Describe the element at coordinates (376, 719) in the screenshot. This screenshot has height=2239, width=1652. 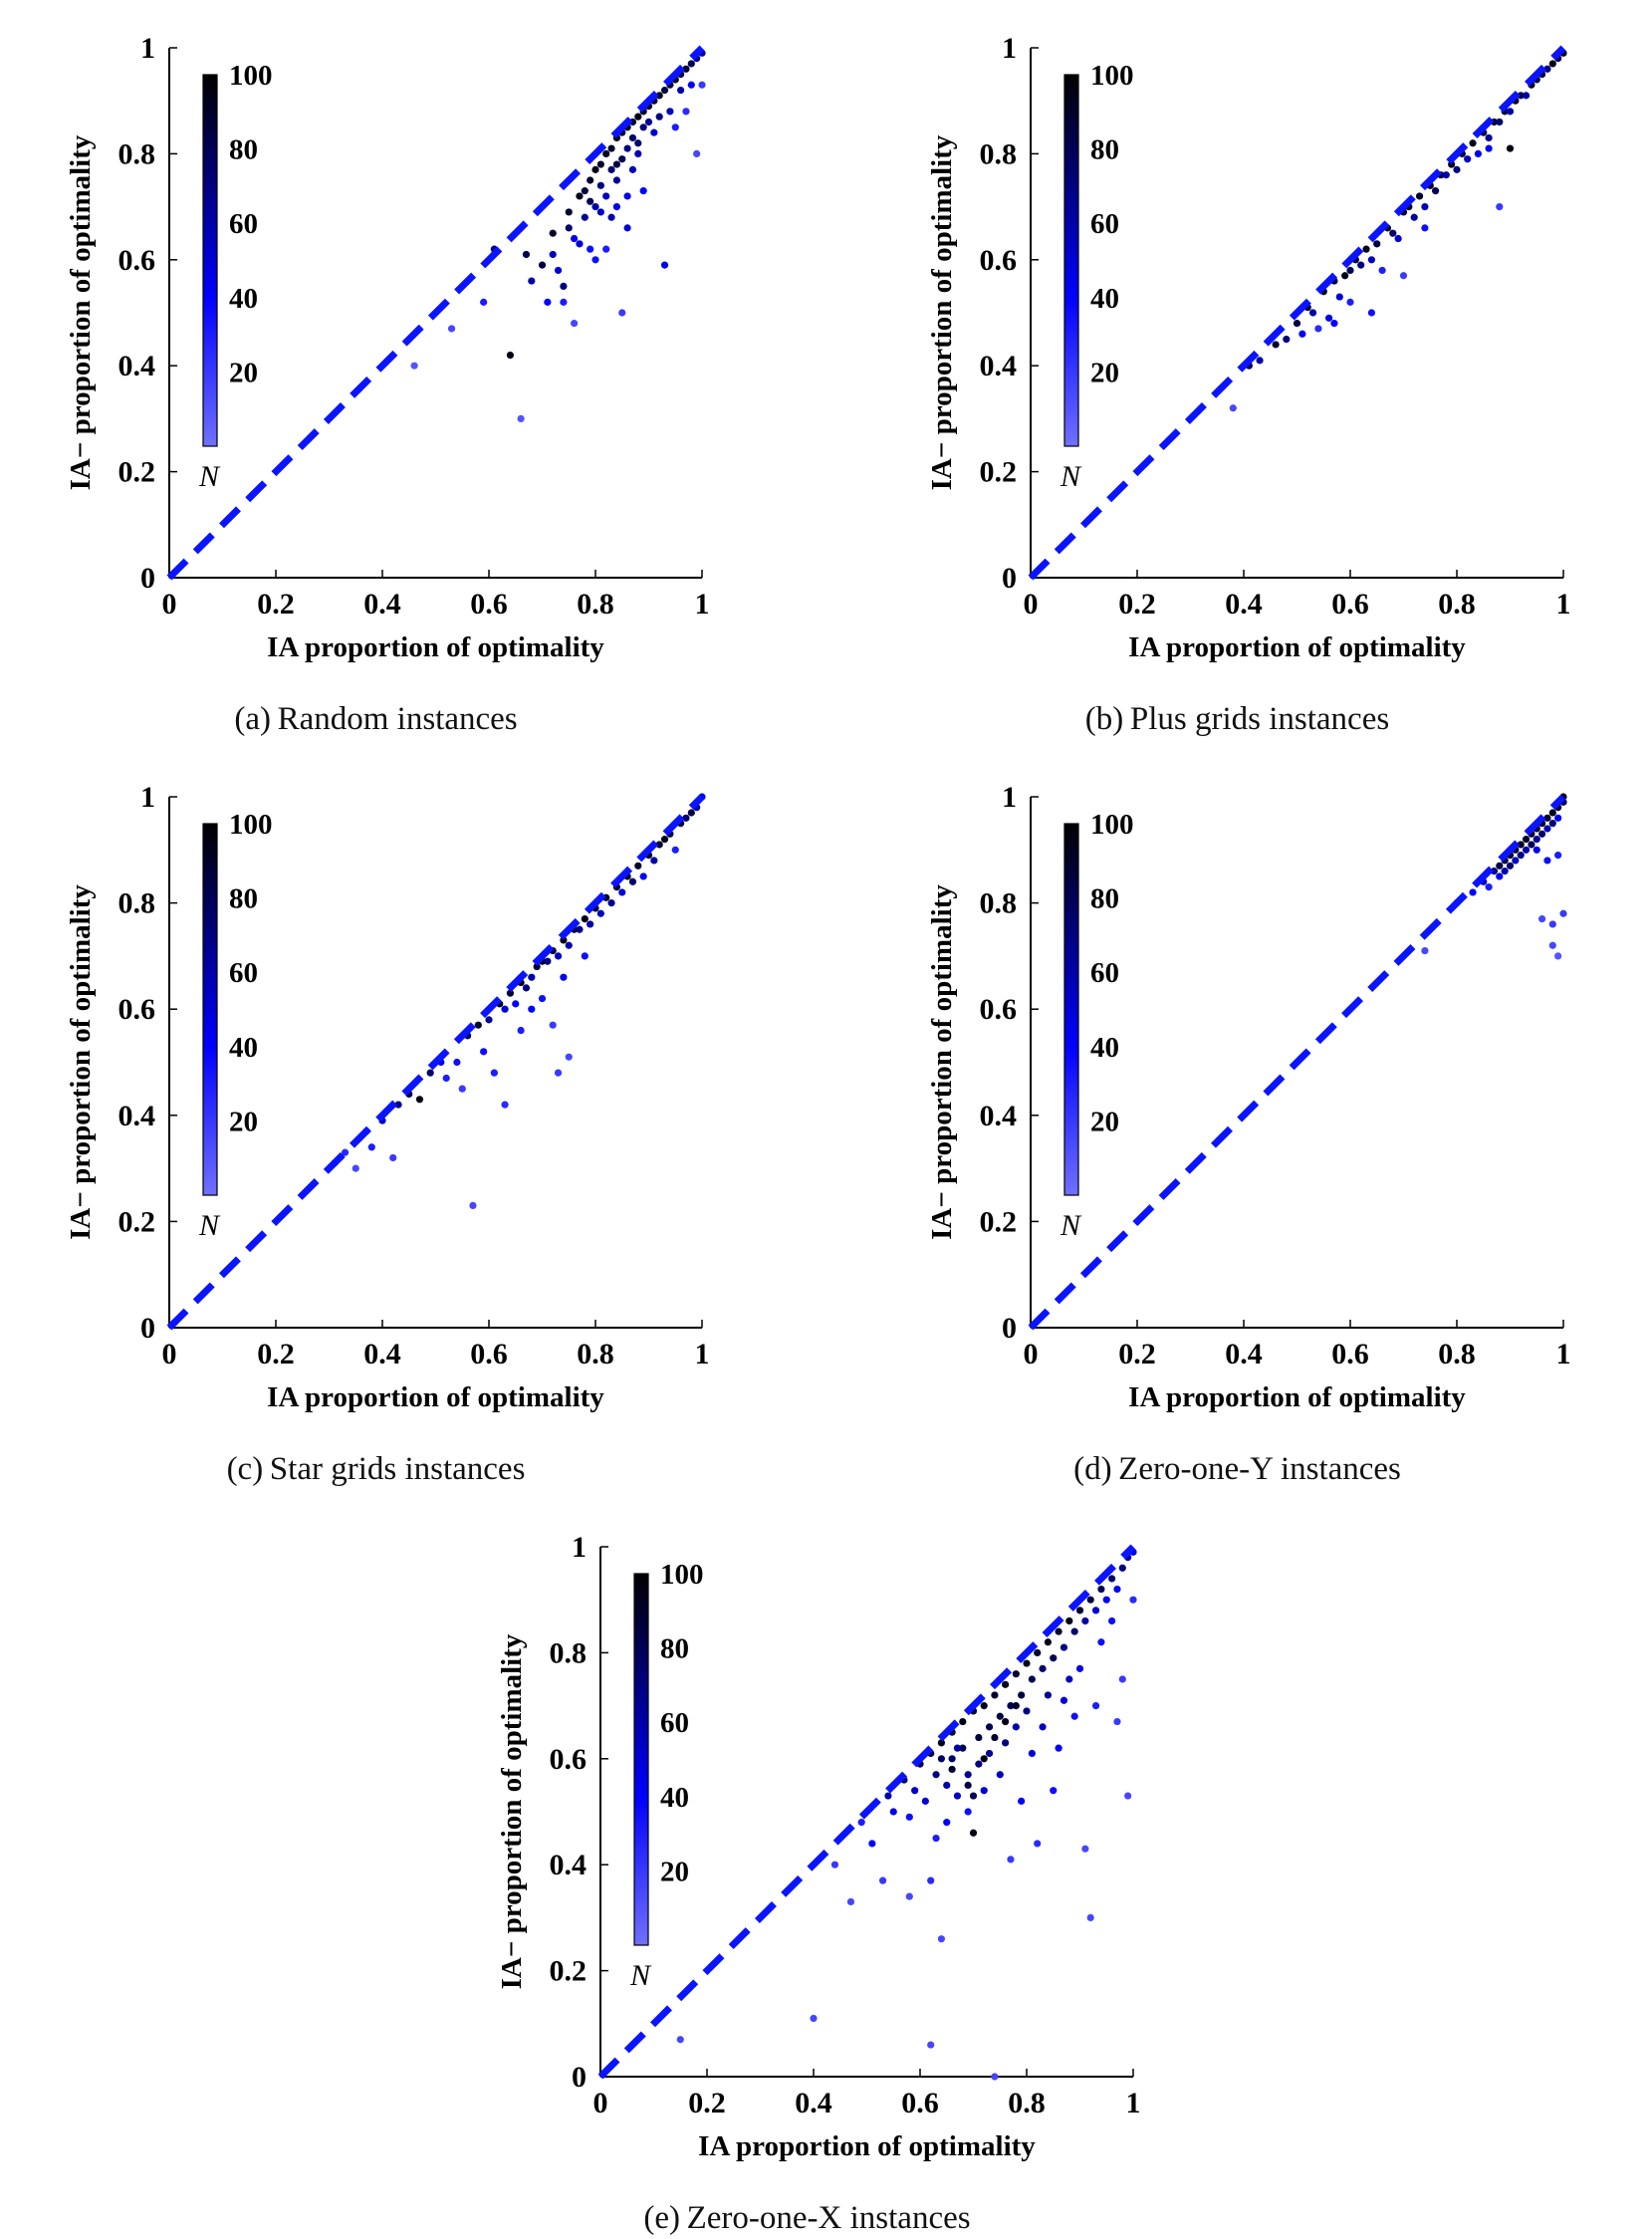
I see `subfigure-caption: (a) Random instances` at that location.